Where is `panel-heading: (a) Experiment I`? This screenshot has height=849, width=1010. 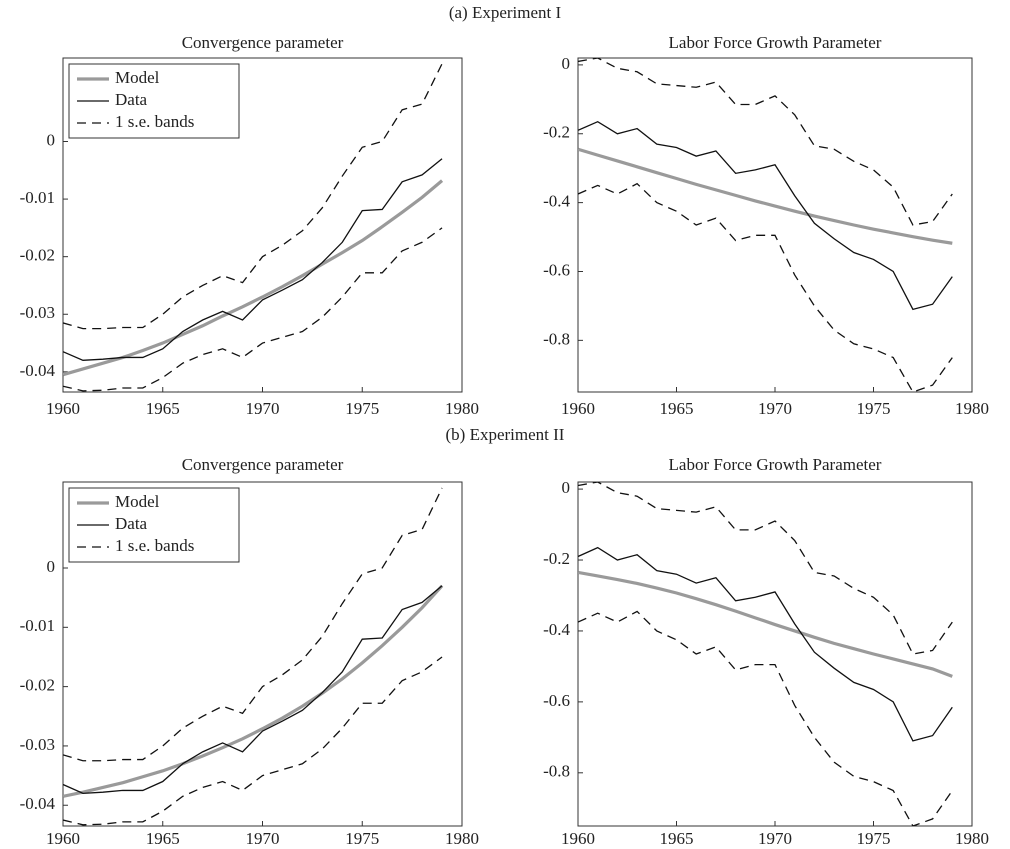 panel-heading: (a) Experiment I is located at coordinates (505, 12).